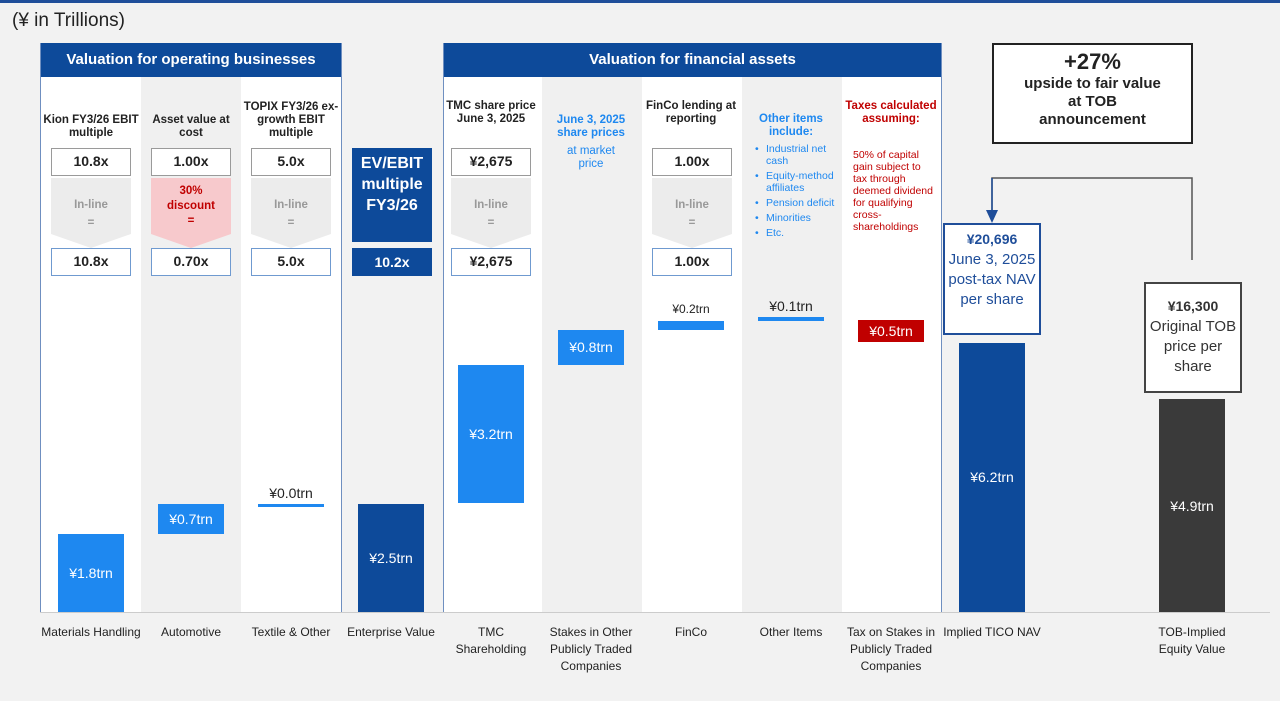 This screenshot has height=701, width=1280. What do you see at coordinates (797, 155) in the screenshot?
I see `other-item: Industrial net cash` at bounding box center [797, 155].